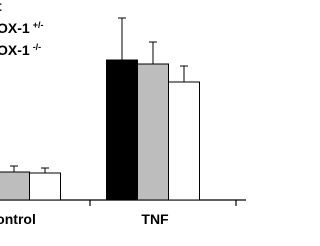  What do you see at coordinates (38, 25) in the screenshot?
I see `legend-superscript: +/-` at bounding box center [38, 25].